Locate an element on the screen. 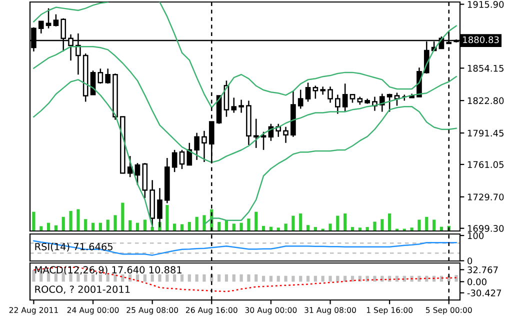  annotation: ROCO, ? 2001-2011 is located at coordinates (82, 290).